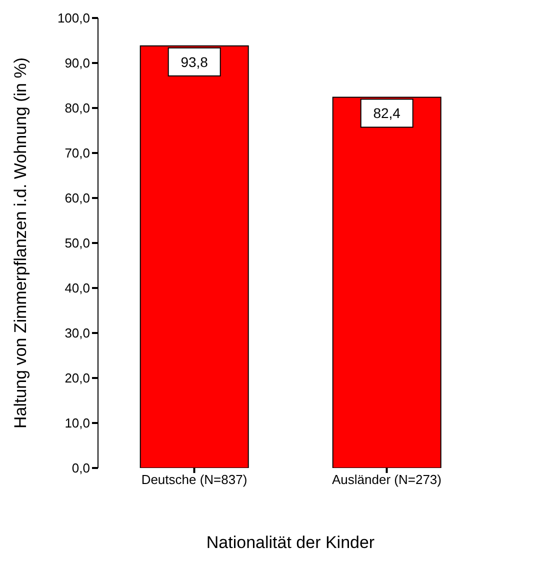 The width and height of the screenshot is (541, 577). I want to click on y-tick-label: 40,0, so click(77, 288).